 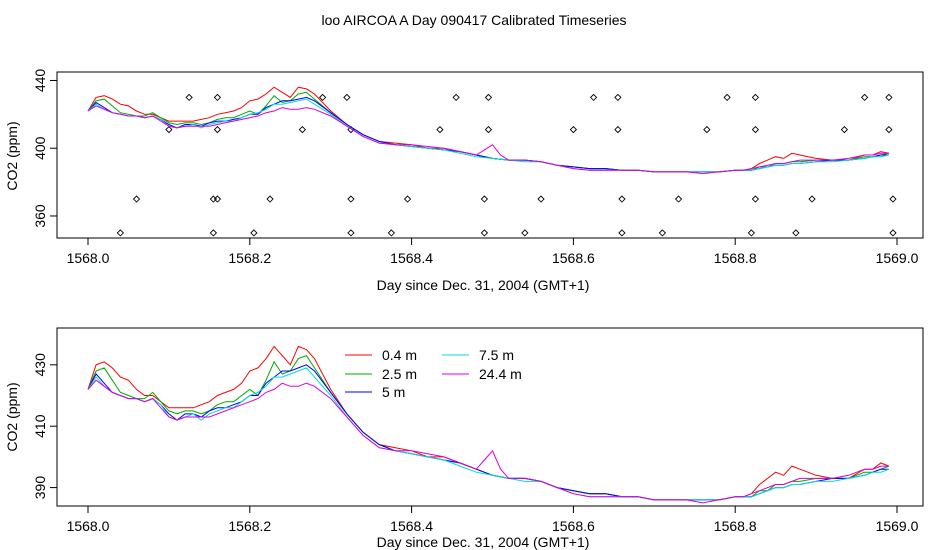 I want to click on bottom-x-axis: 1568.0 1568.2 1568.4 1568.6 1568.8 1569.0, so click(x=493, y=520).